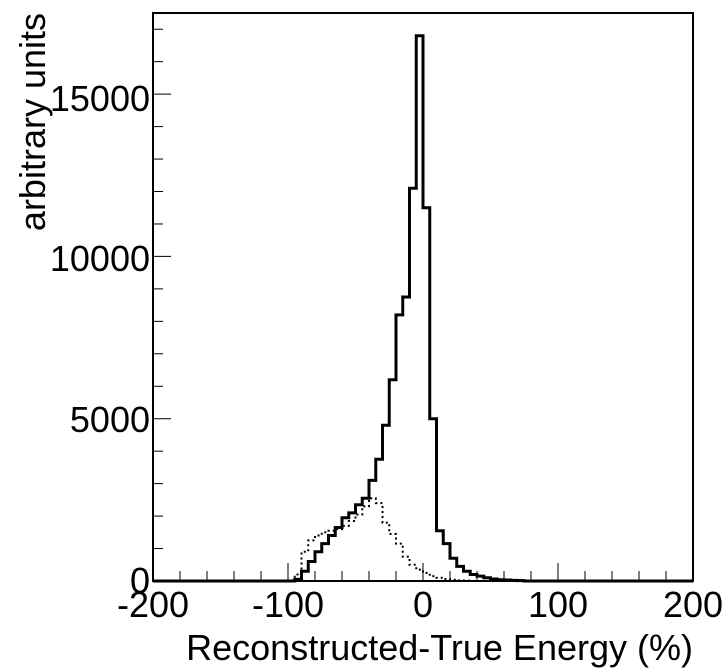 This screenshot has width=725, height=669. Describe the element at coordinates (100, 258) in the screenshot. I see `y-tick-label: 10000` at that location.